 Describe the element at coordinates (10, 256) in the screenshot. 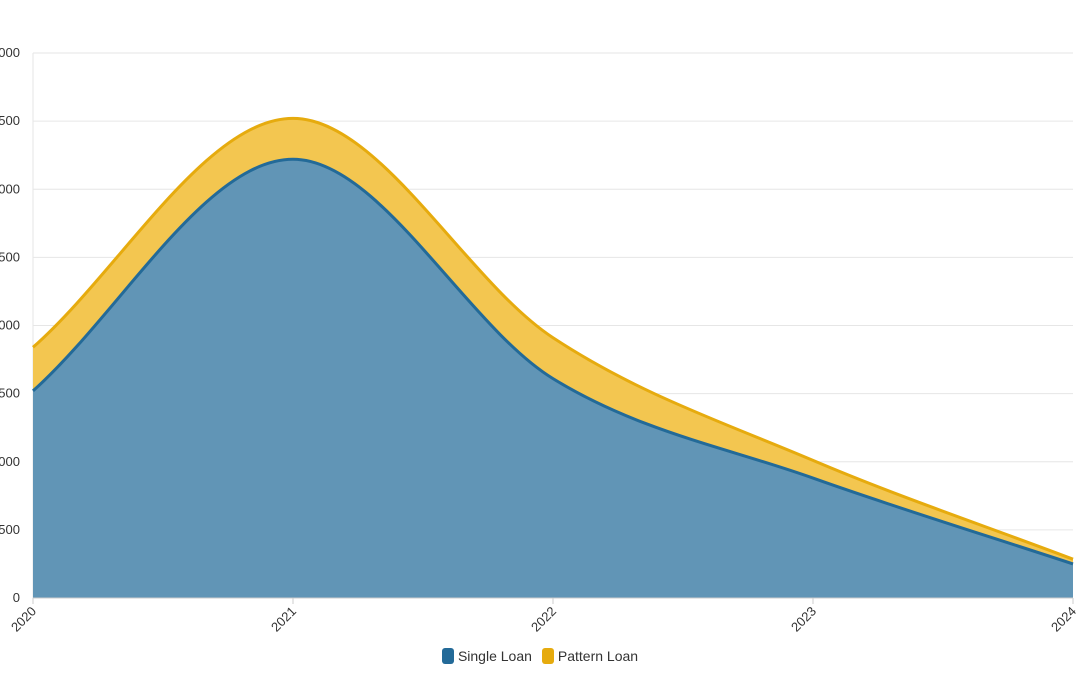

I see `y-tick-label: 2500` at that location.